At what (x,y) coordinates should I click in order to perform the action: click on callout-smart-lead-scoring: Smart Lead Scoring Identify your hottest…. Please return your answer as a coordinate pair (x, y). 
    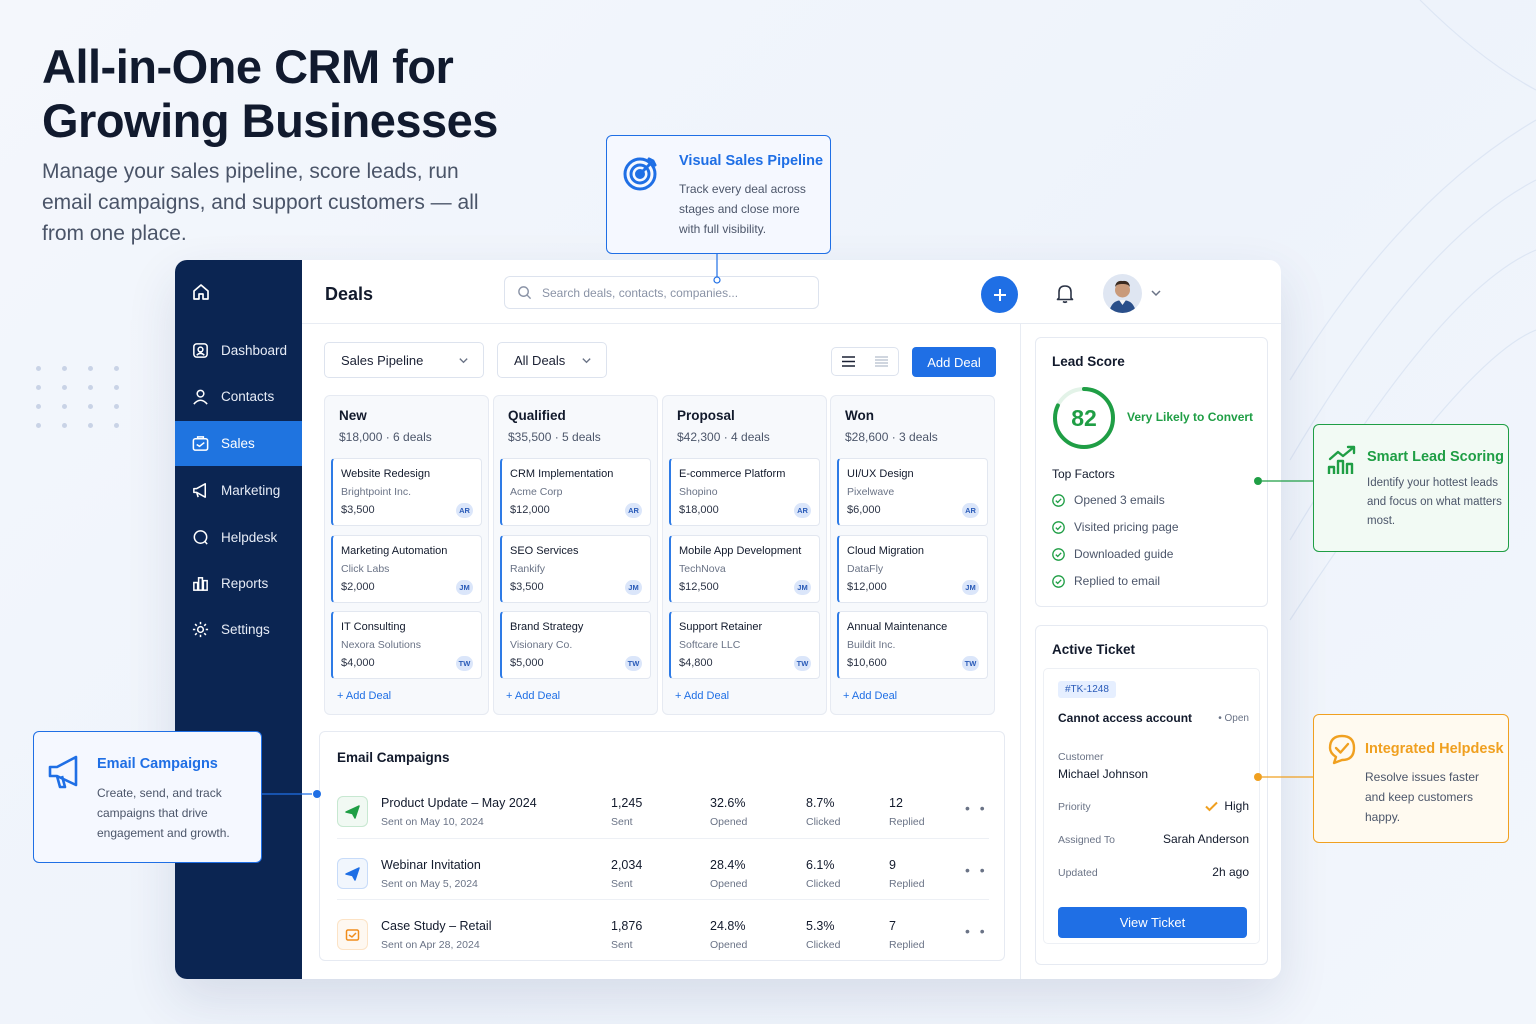
    Looking at the image, I should click on (1411, 488).